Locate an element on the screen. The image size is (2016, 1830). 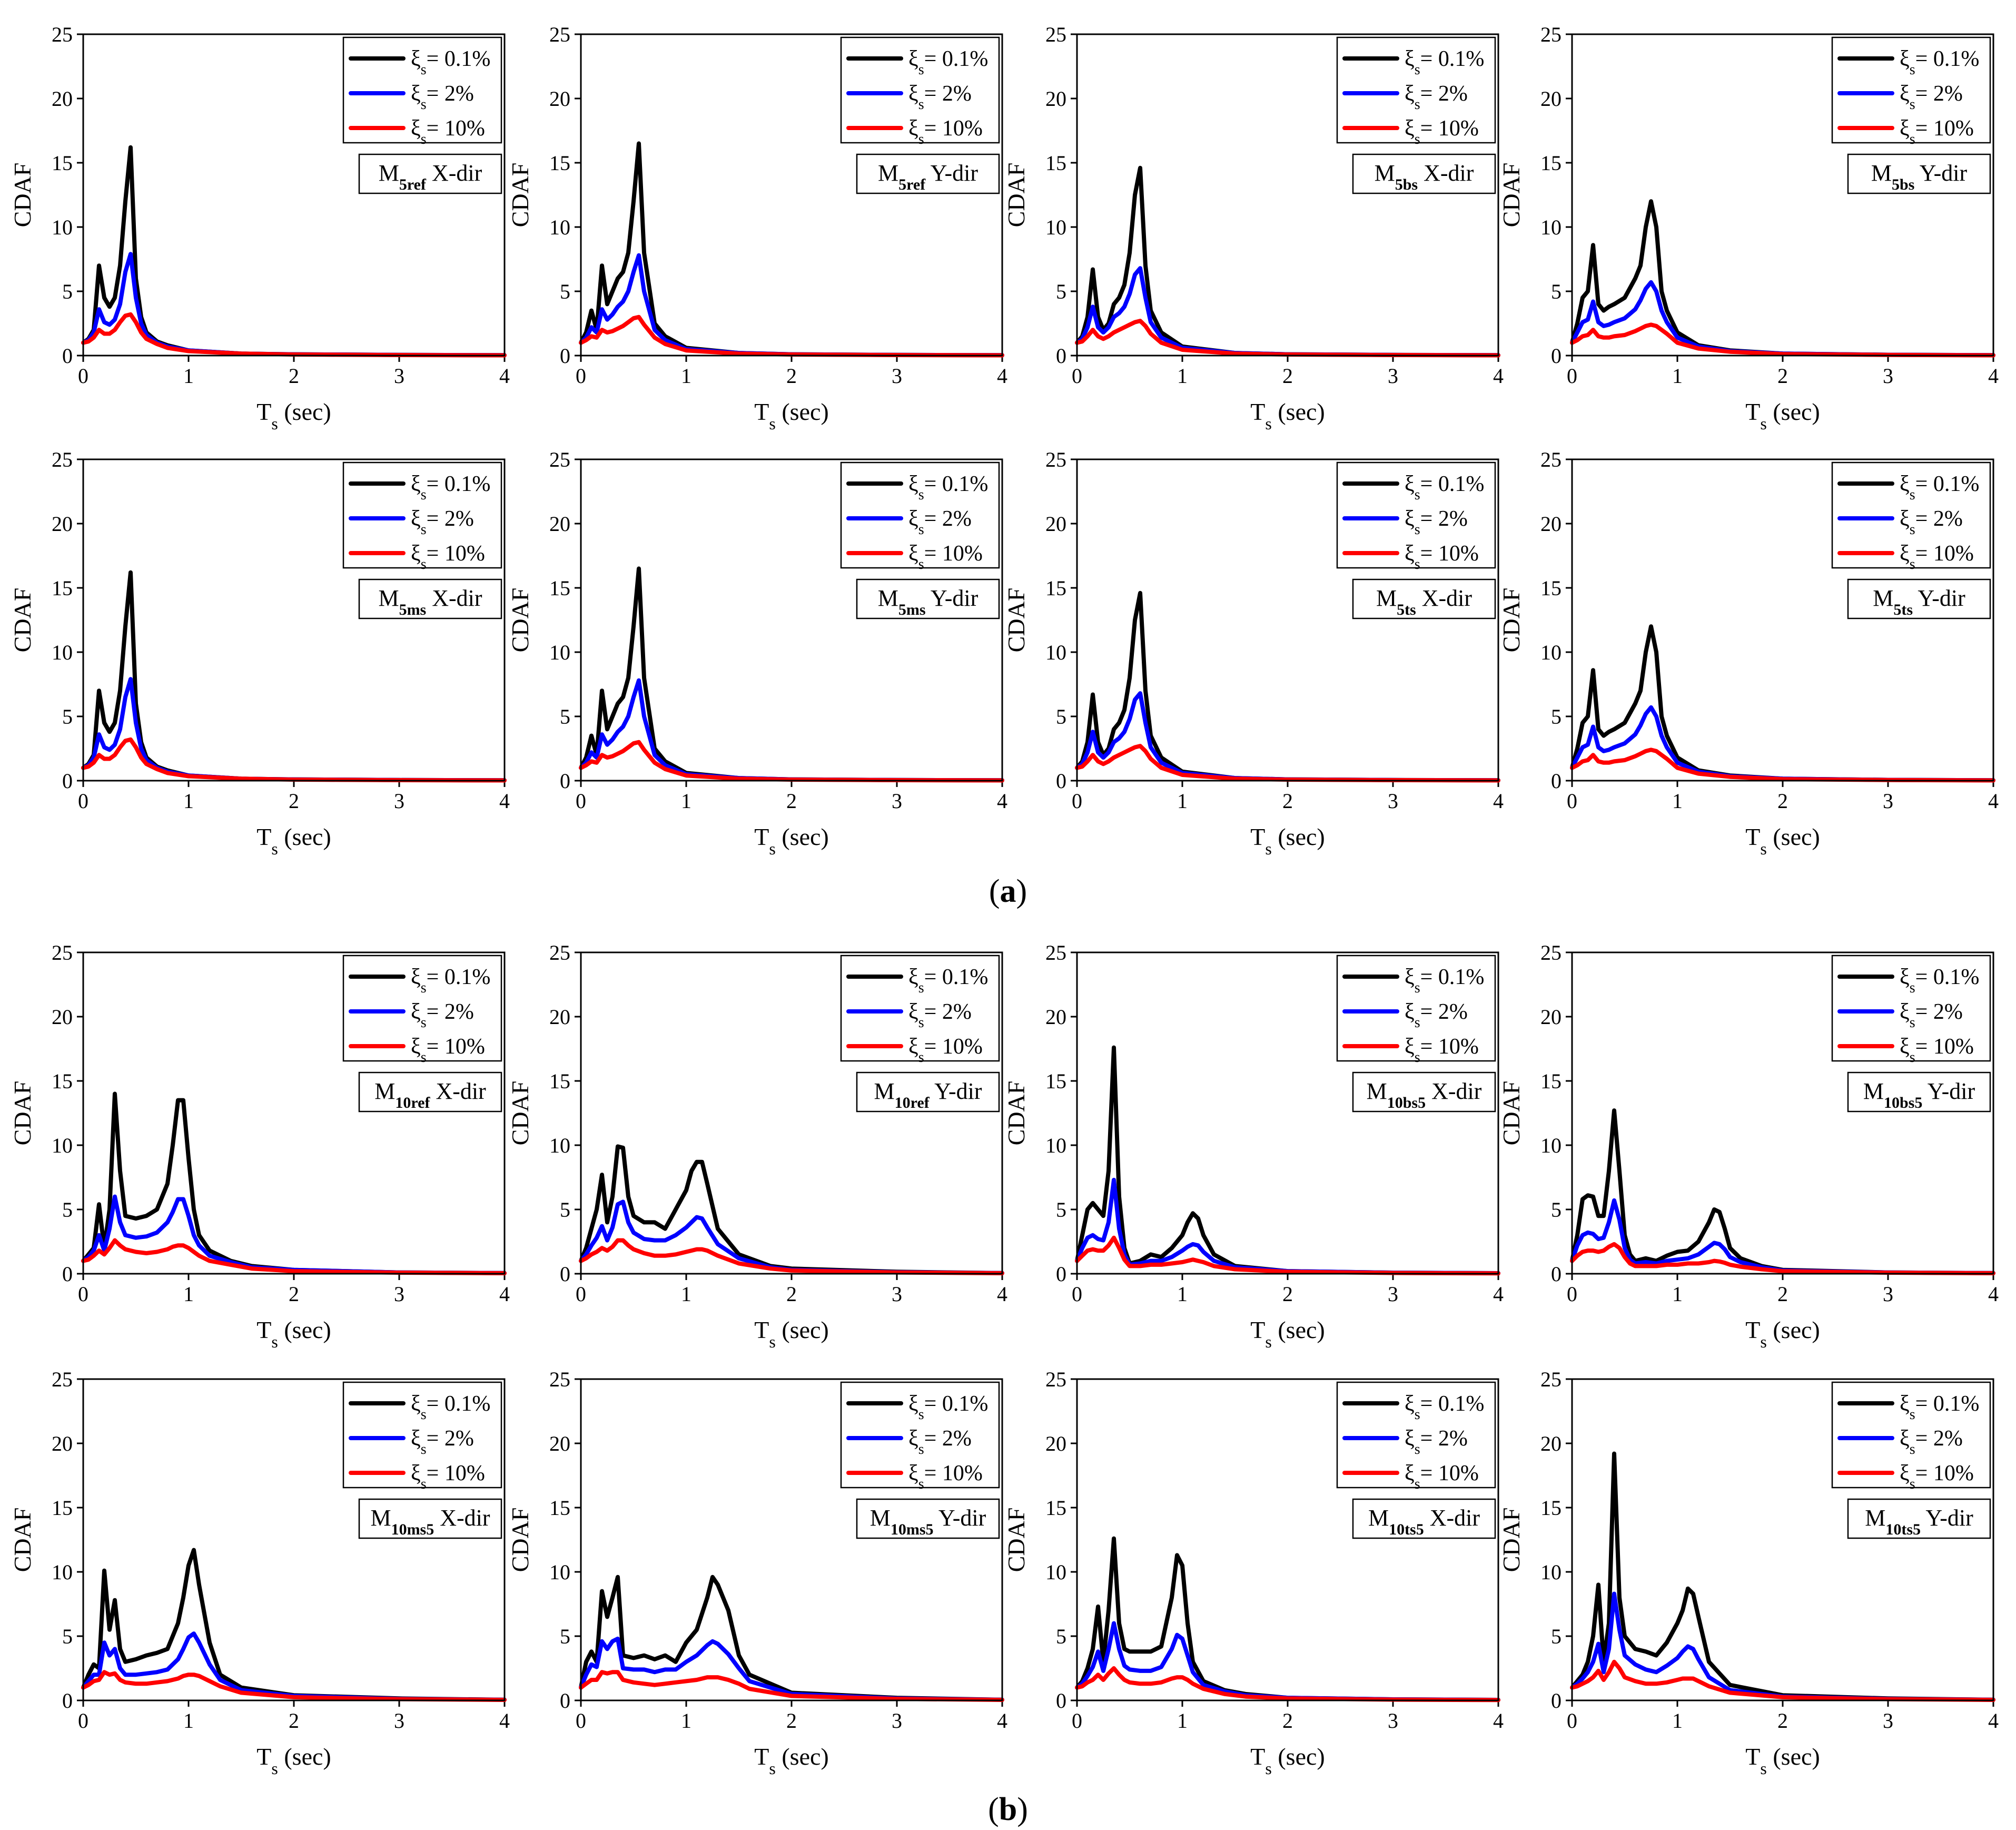
group-label-a: (a) is located at coordinates (1008, 891).